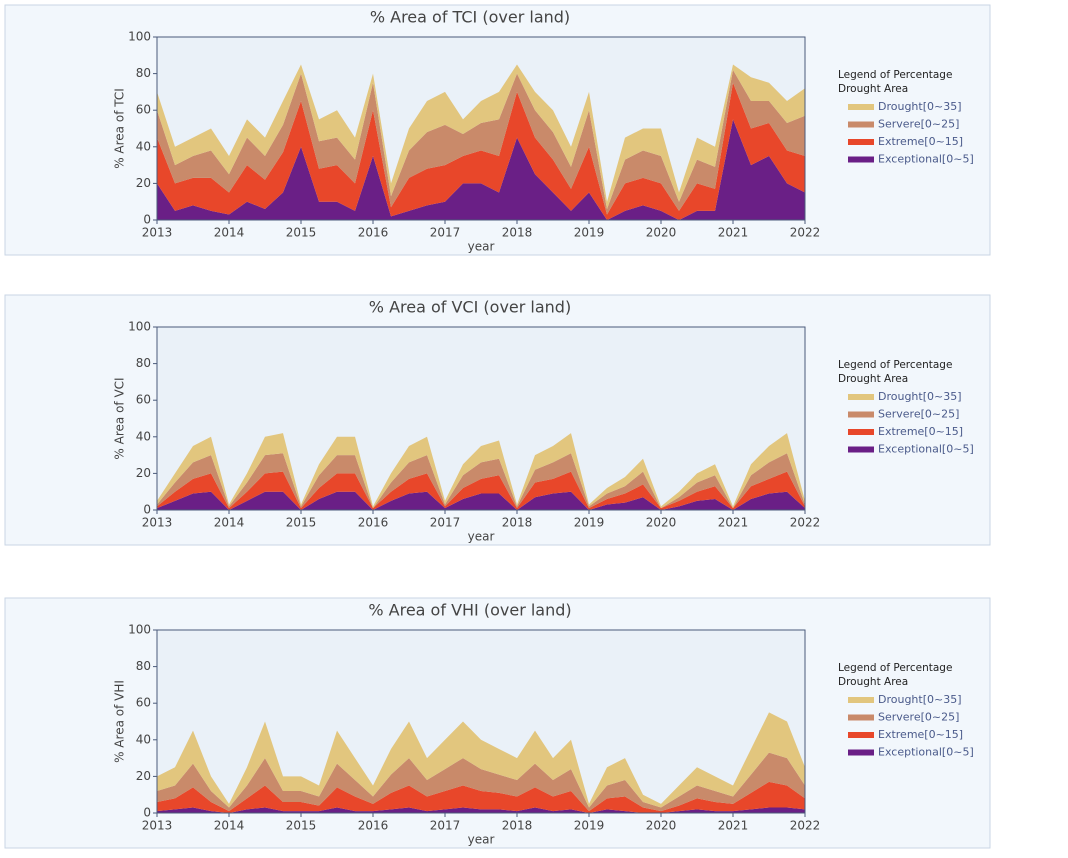  I want to click on y-axis-label: % Area of VCI, so click(120, 418).